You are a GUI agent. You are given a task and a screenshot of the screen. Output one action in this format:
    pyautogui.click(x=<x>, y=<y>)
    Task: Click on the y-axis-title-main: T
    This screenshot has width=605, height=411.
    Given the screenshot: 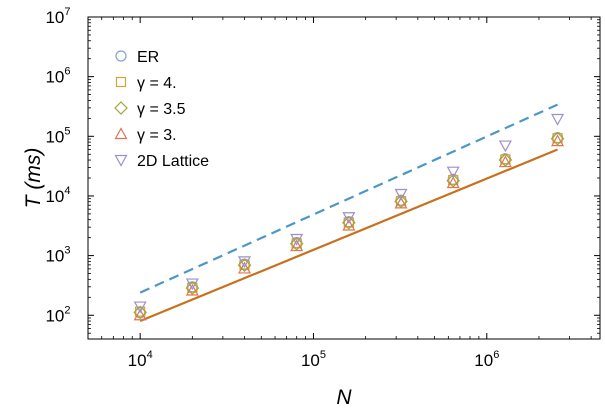 What is the action you would take?
    pyautogui.click(x=33, y=200)
    